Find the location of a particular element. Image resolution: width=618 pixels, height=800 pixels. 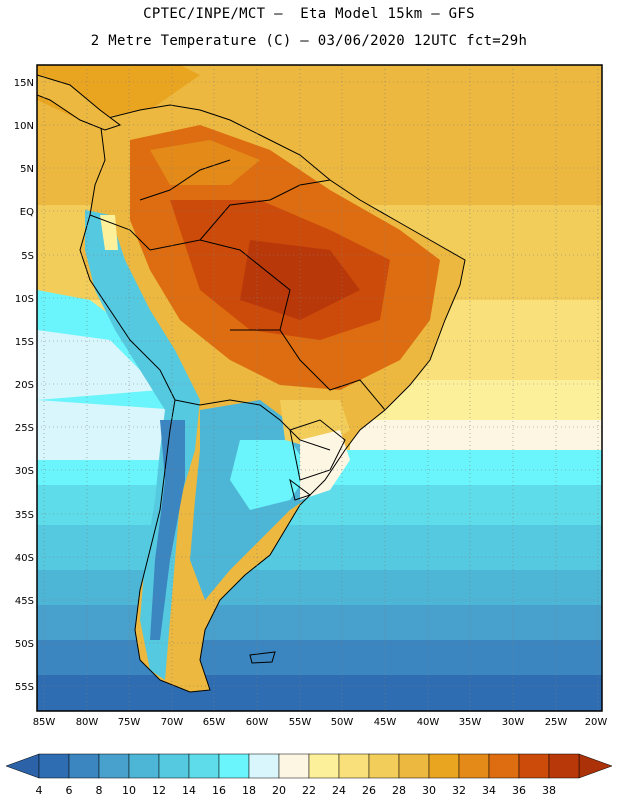

colorbar-label: 34 is located at coordinates (489, 790).